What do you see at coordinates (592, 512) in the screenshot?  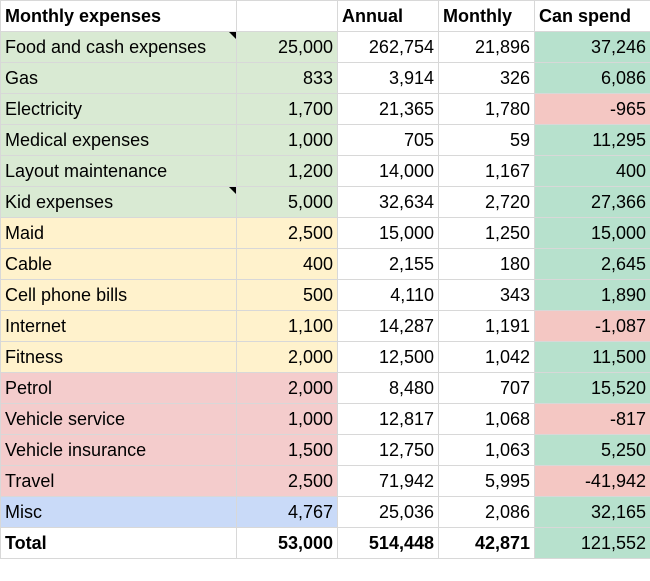 I see `cell-can-spend: 32,165` at bounding box center [592, 512].